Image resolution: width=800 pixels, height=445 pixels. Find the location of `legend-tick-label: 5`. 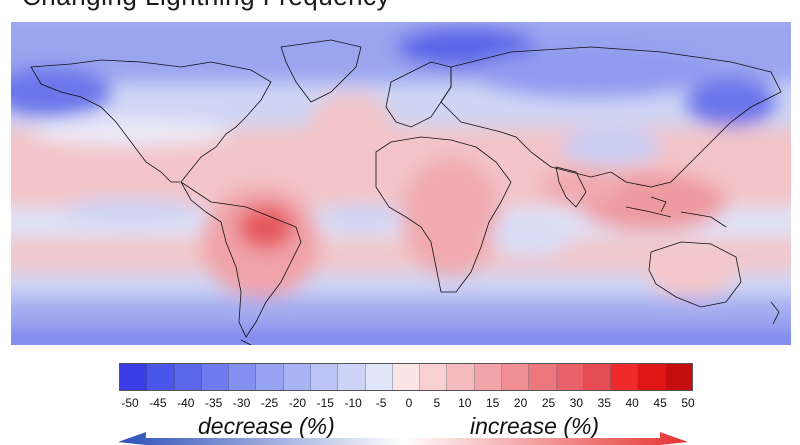

legend-tick-label: 5 is located at coordinates (437, 403).